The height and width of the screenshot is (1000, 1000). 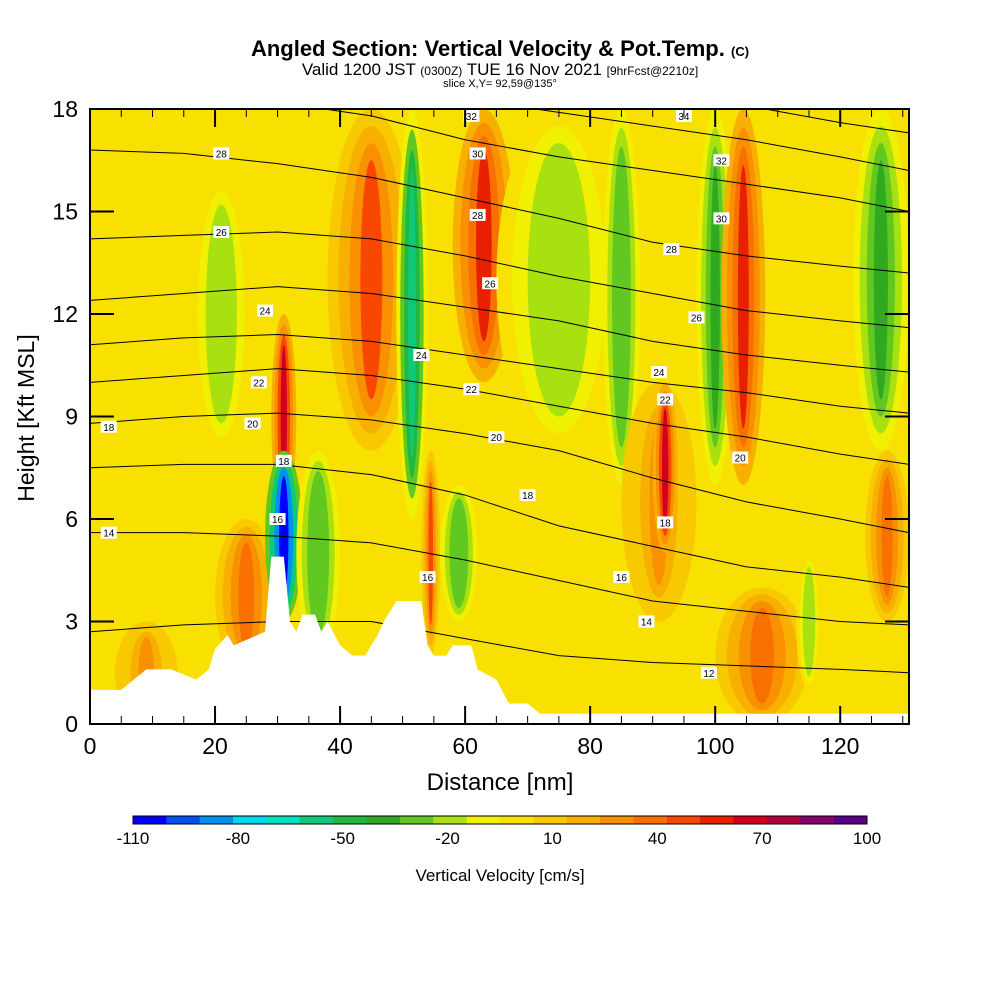 What do you see at coordinates (652, 71) in the screenshot?
I see `forecast-info: [9hrFcst@2210z]` at bounding box center [652, 71].